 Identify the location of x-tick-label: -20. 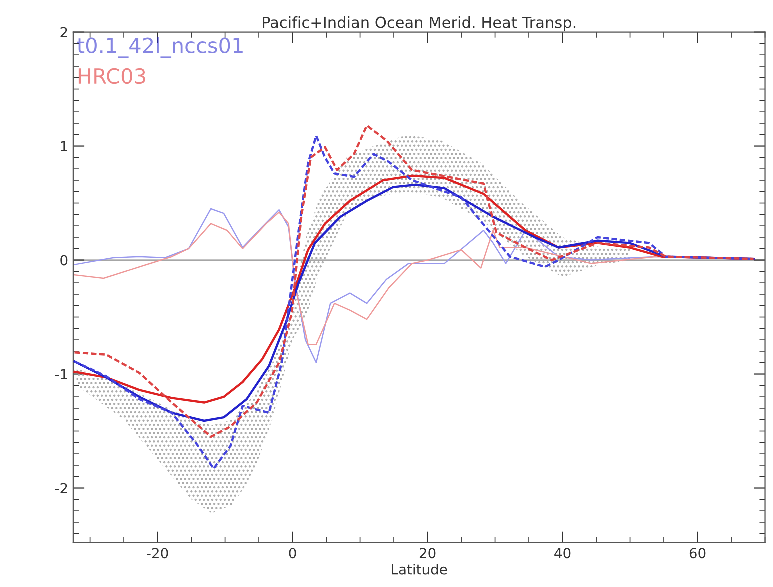
(157, 553).